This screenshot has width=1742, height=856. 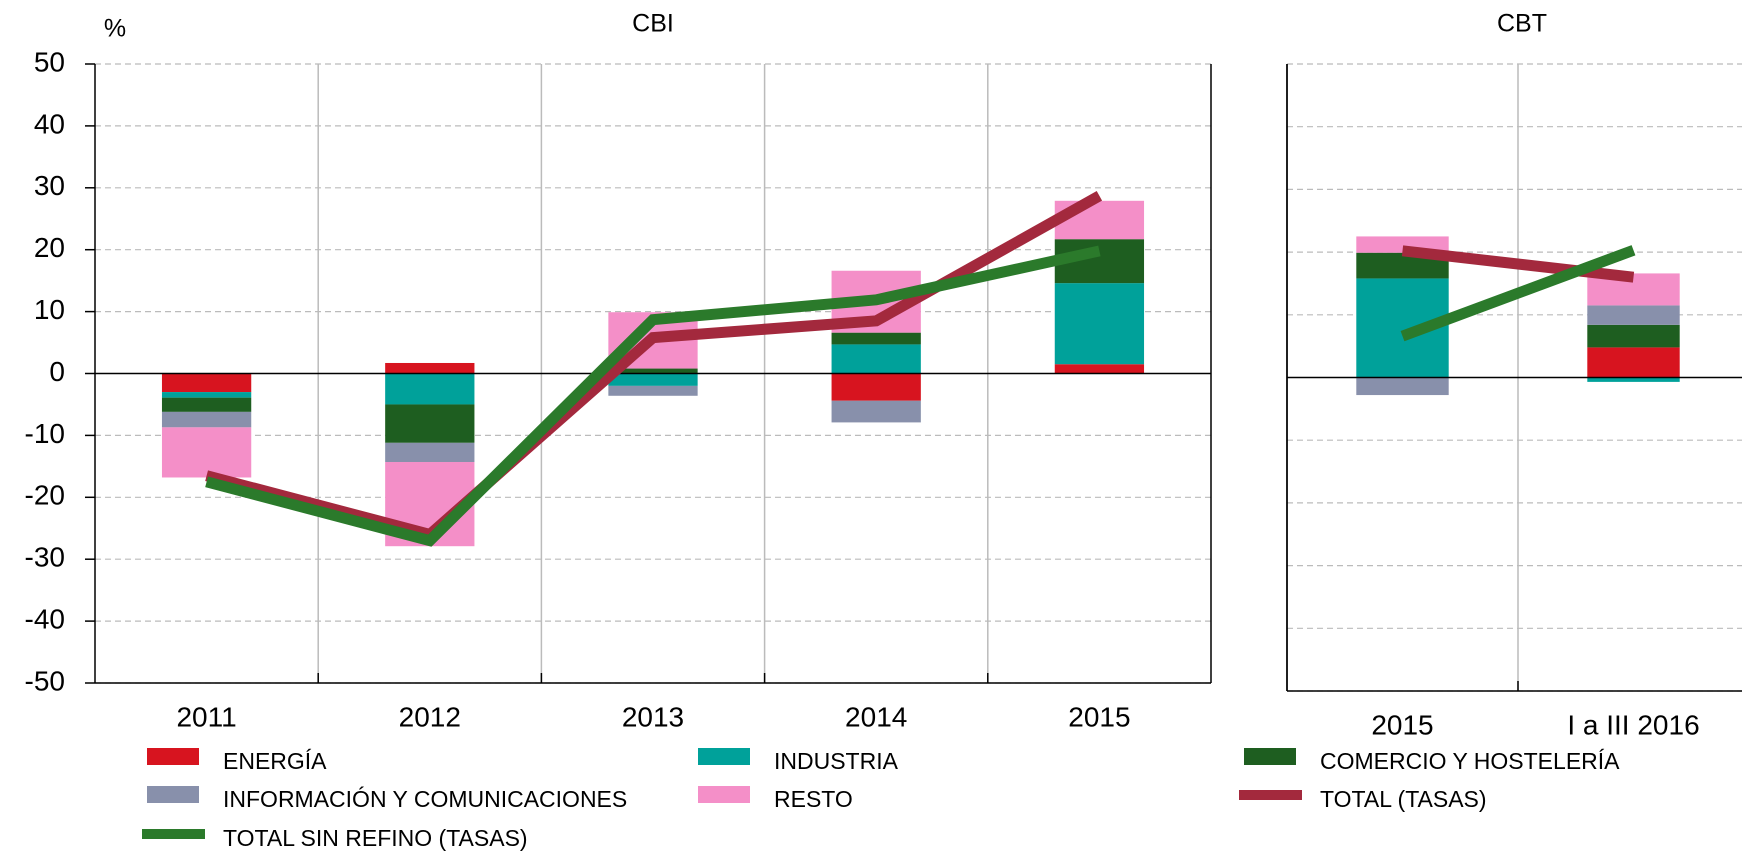 I want to click on y-tick-label: -20, so click(x=45, y=495).